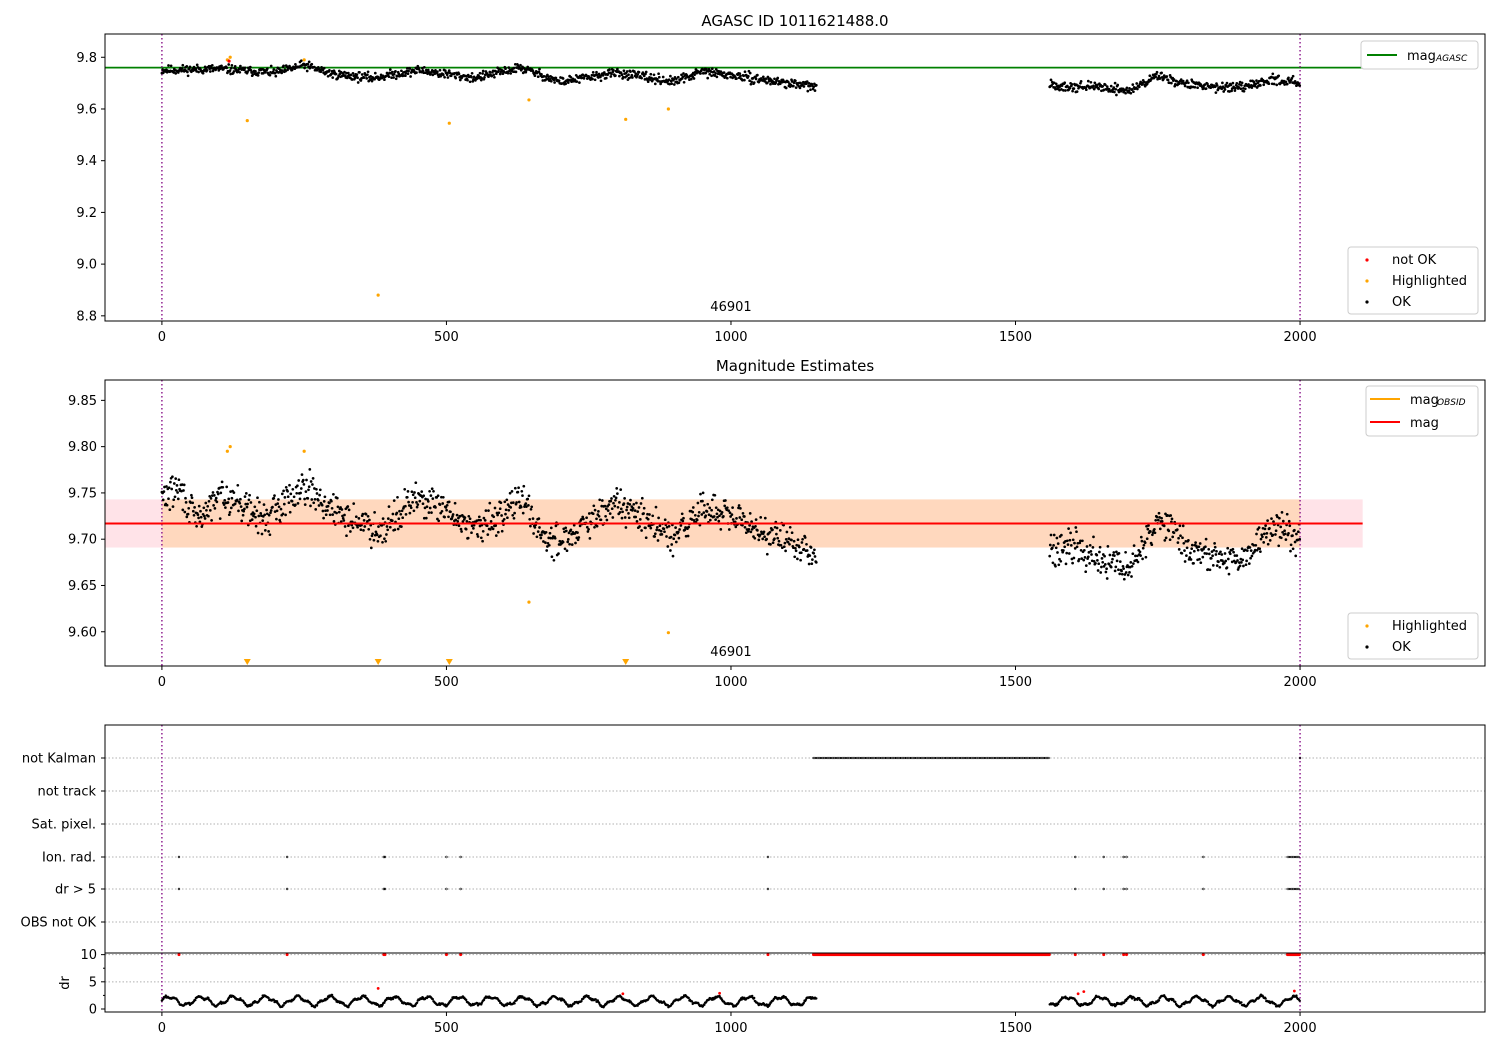 This screenshot has width=1500, height=1050. I want to click on flags-xtick-label: 500, so click(446, 1028).